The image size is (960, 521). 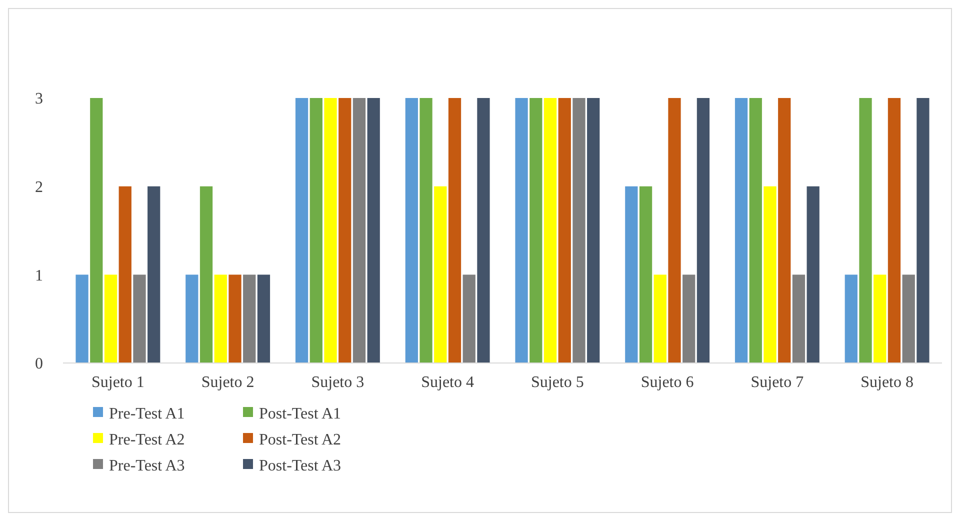 I want to click on legend-label: Pre-Test A3, so click(x=147, y=466).